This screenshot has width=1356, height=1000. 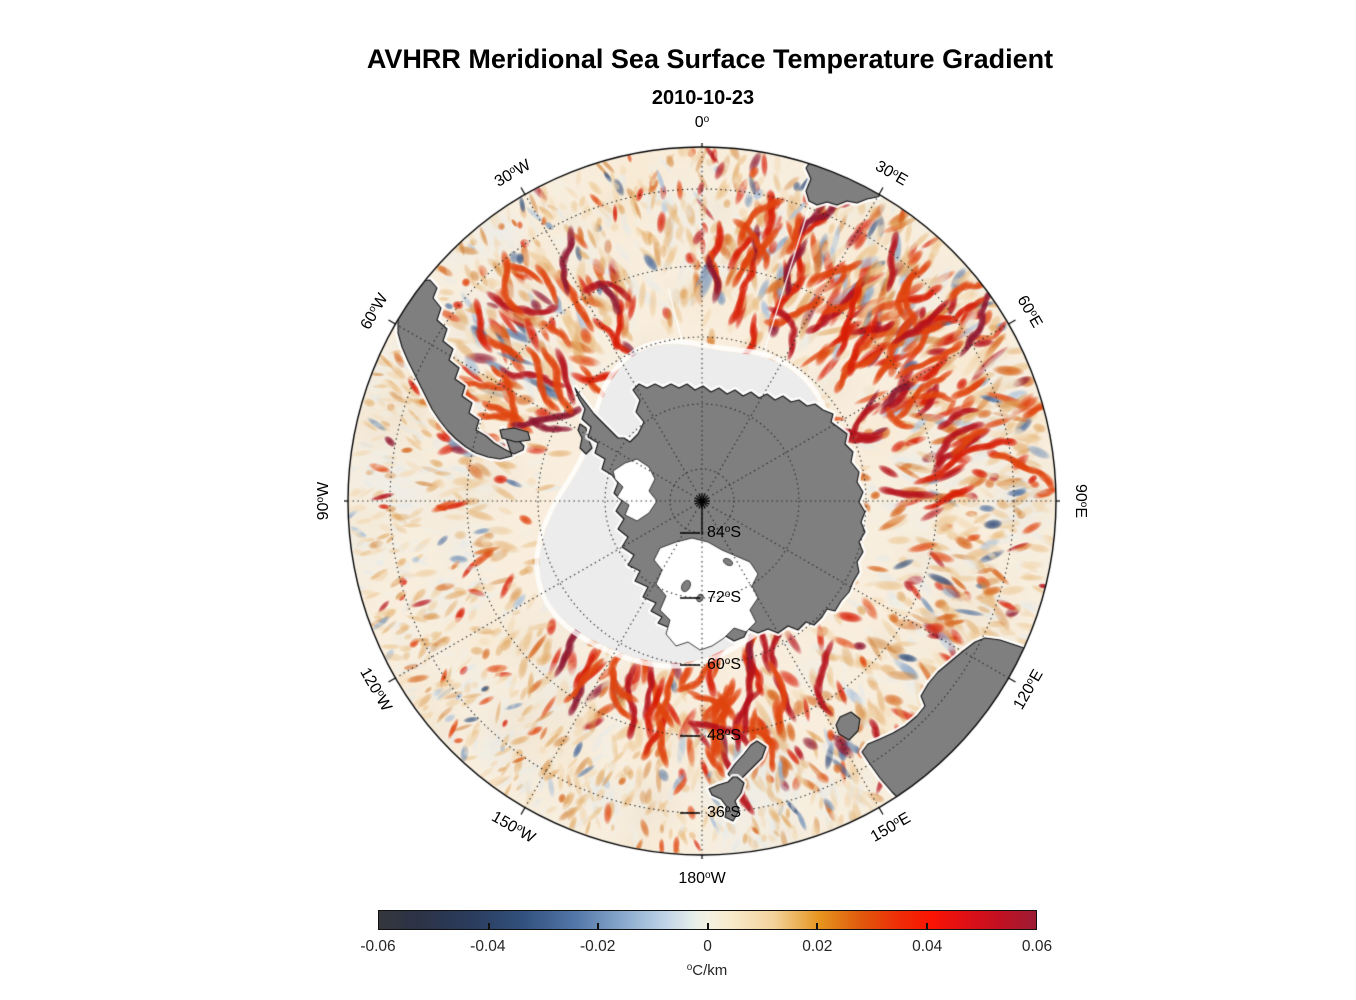 I want to click on longitude-label-90°W: 90oW, so click(x=323, y=501).